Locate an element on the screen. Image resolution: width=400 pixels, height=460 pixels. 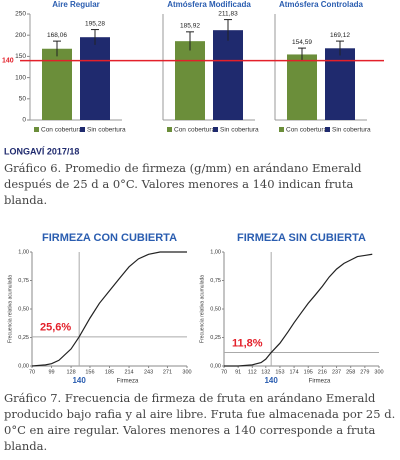
x-tick-label: 258 is located at coordinates (350, 372).